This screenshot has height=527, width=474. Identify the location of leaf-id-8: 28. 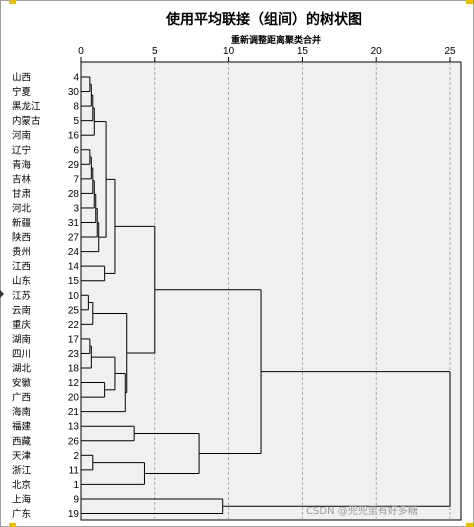
(74, 194).